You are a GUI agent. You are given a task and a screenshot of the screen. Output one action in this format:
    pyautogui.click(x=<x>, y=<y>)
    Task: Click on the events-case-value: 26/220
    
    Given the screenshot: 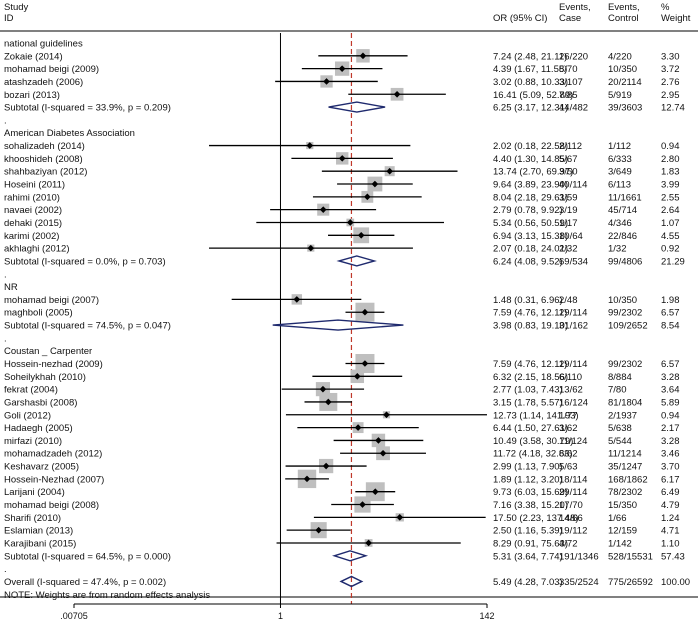 What is the action you would take?
    pyautogui.click(x=573, y=56)
    